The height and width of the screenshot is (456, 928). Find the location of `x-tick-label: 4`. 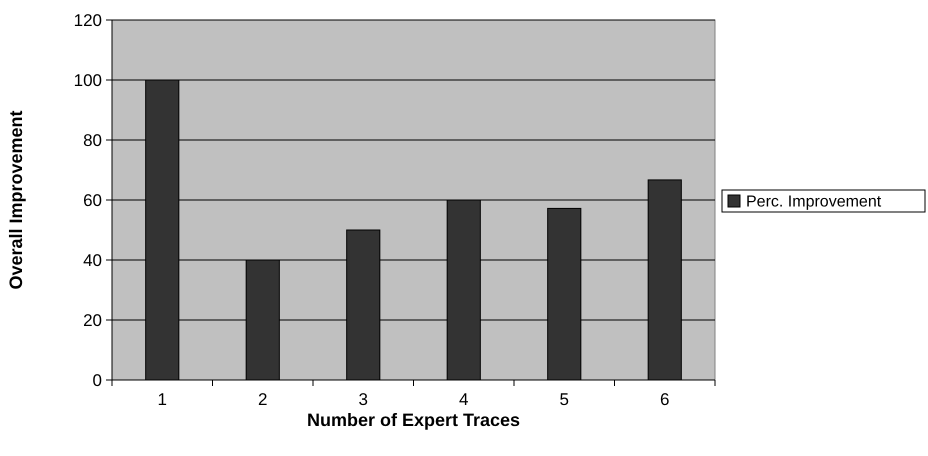

x-tick-label: 4 is located at coordinates (463, 399).